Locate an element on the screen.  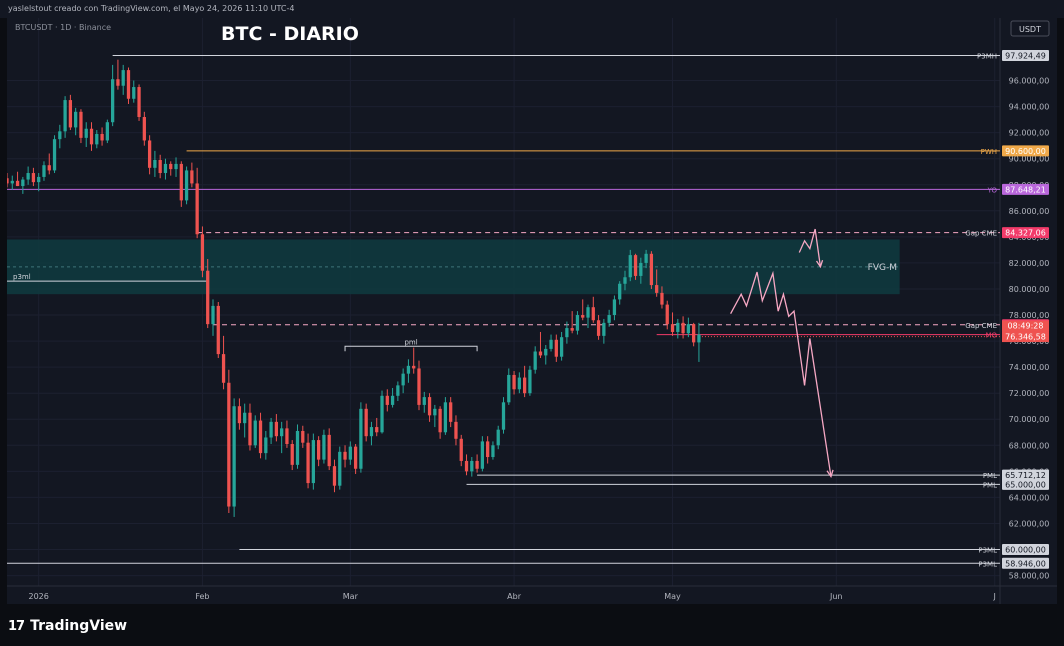
currency-box is located at coordinates (1030, 28).